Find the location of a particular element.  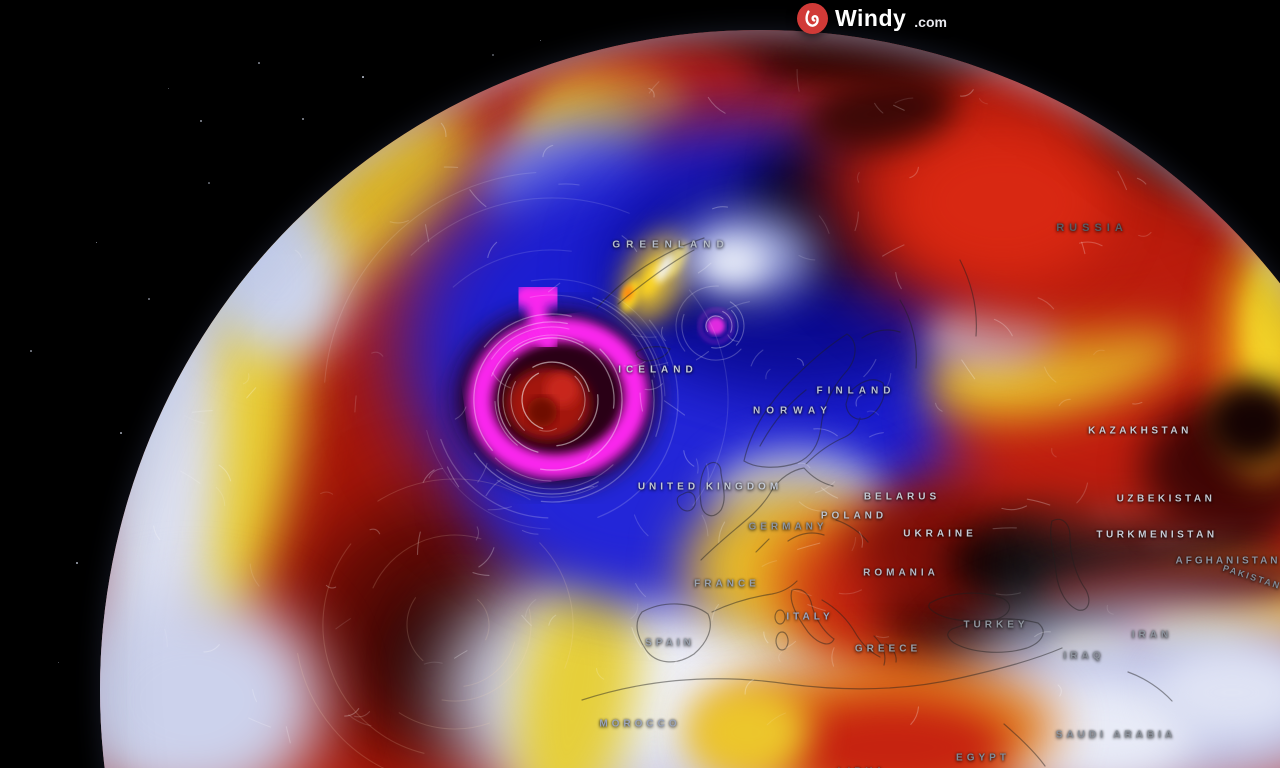

country-label-pakistan: PAKISTAN is located at coordinates (1250, 577).